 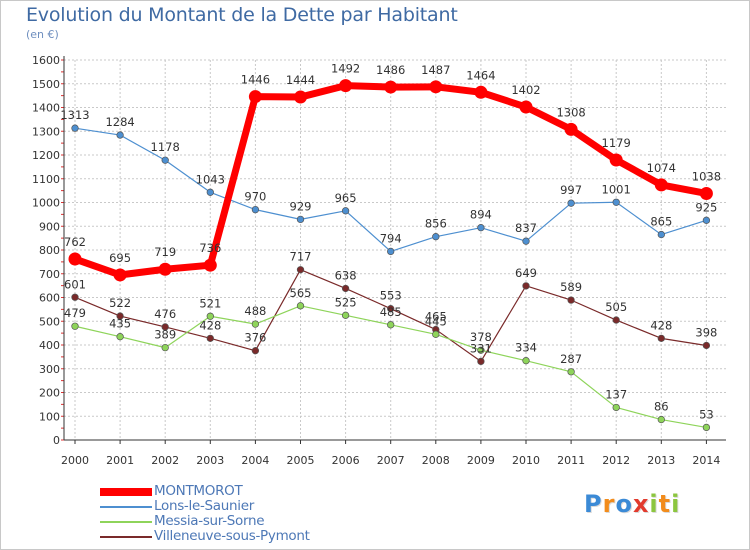 What do you see at coordinates (255, 311) in the screenshot?
I see `data-label: 488` at bounding box center [255, 311].